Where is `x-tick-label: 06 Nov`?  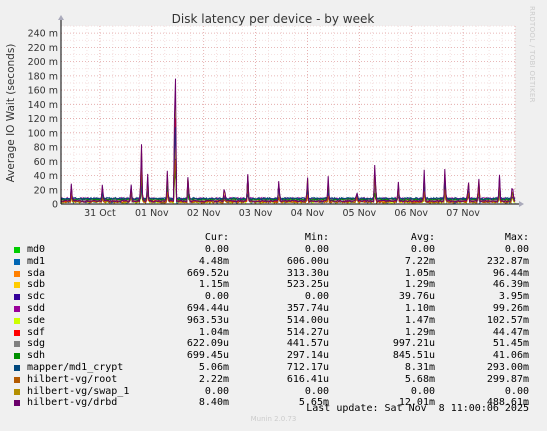 x-tick-label: 06 Nov is located at coordinates (411, 213).